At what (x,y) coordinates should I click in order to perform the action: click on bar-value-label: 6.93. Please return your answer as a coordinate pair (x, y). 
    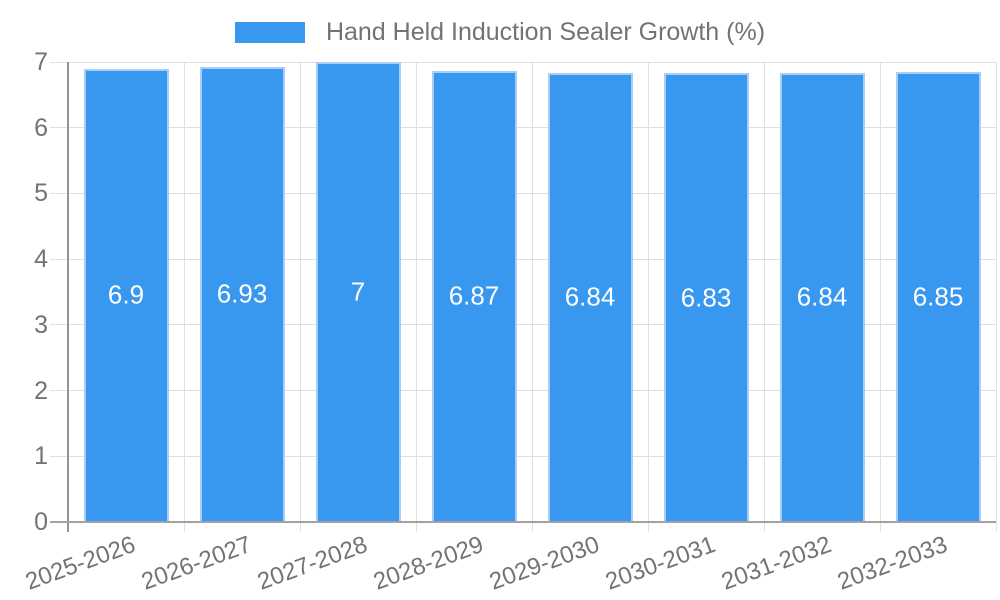
    Looking at the image, I should click on (242, 293).